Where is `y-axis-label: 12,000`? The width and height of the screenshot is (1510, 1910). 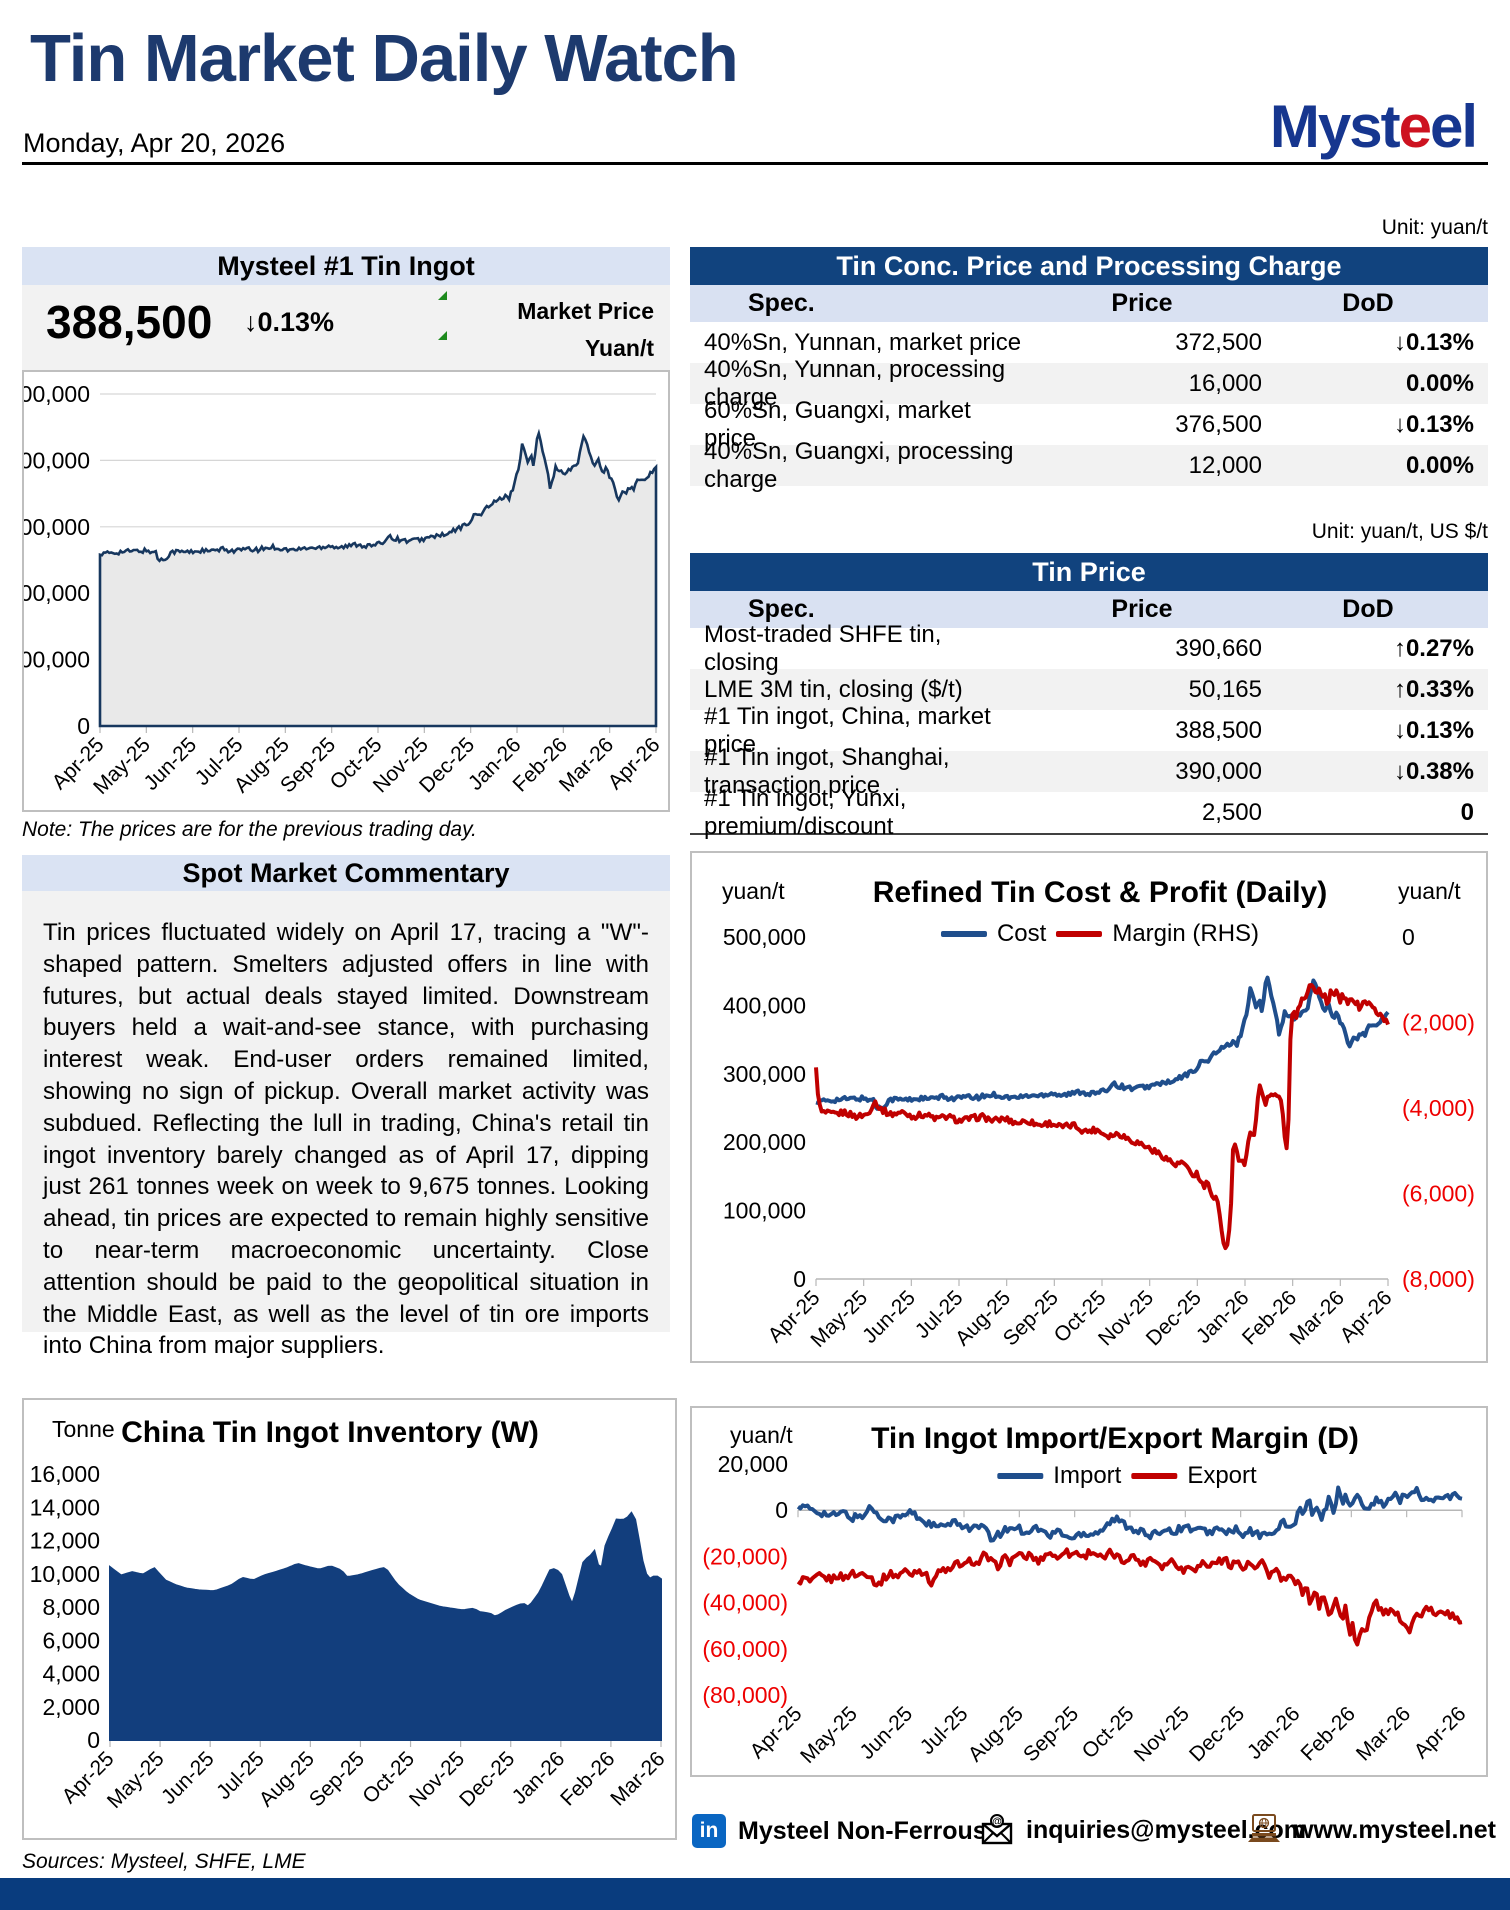 y-axis-label: 12,000 is located at coordinates (65, 1541).